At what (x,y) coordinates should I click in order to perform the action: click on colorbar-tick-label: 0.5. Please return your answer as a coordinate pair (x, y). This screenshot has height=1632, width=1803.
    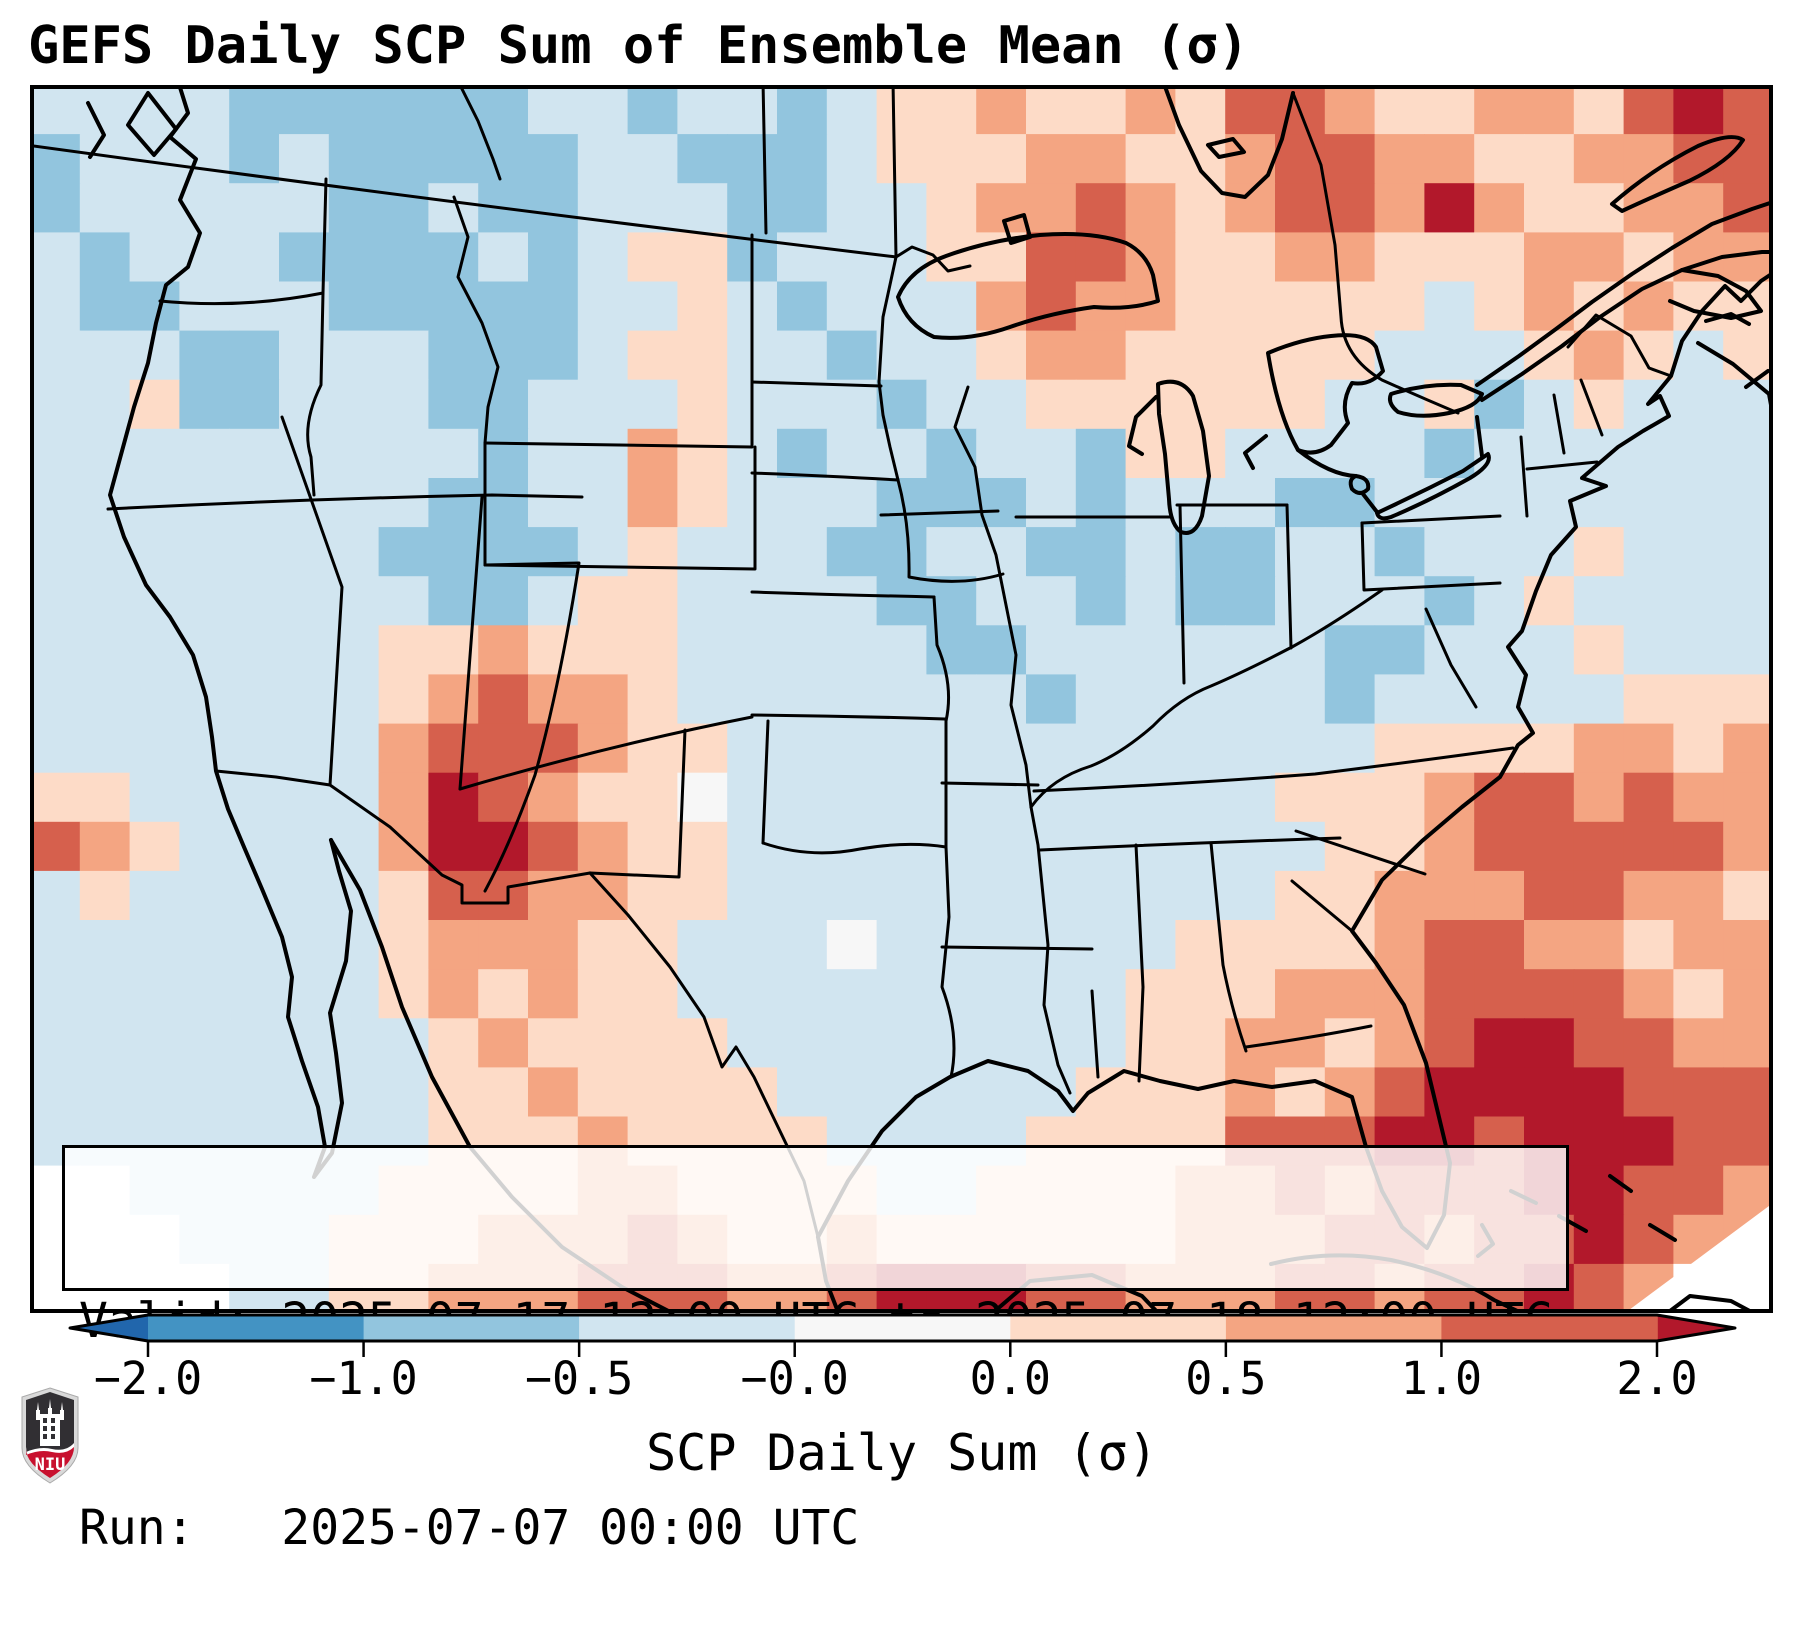
    Looking at the image, I should click on (1226, 1378).